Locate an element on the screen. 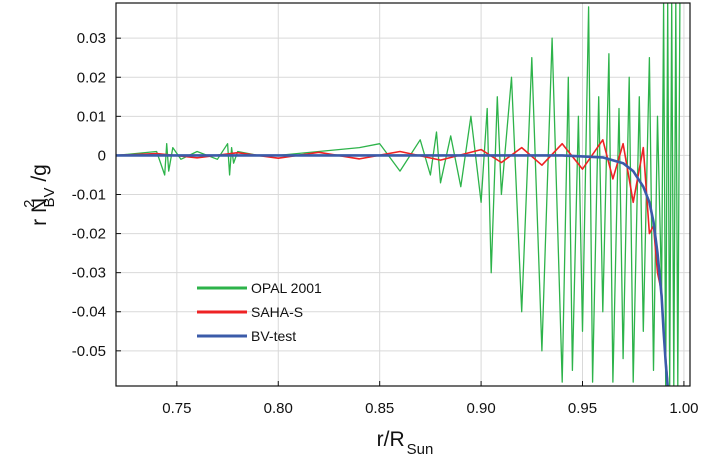 The width and height of the screenshot is (713, 465). y-tick-label: 0 is located at coordinates (102, 155).